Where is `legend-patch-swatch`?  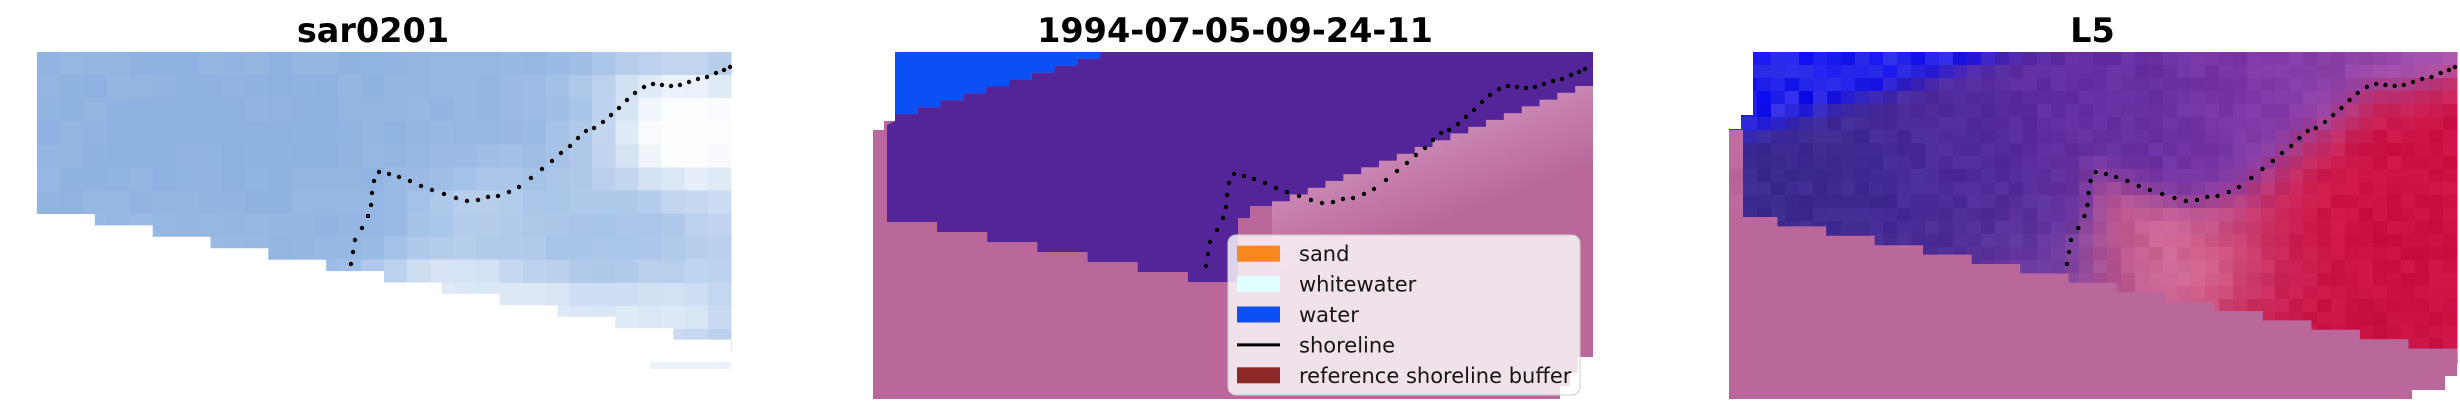
legend-patch-swatch is located at coordinates (1258, 375).